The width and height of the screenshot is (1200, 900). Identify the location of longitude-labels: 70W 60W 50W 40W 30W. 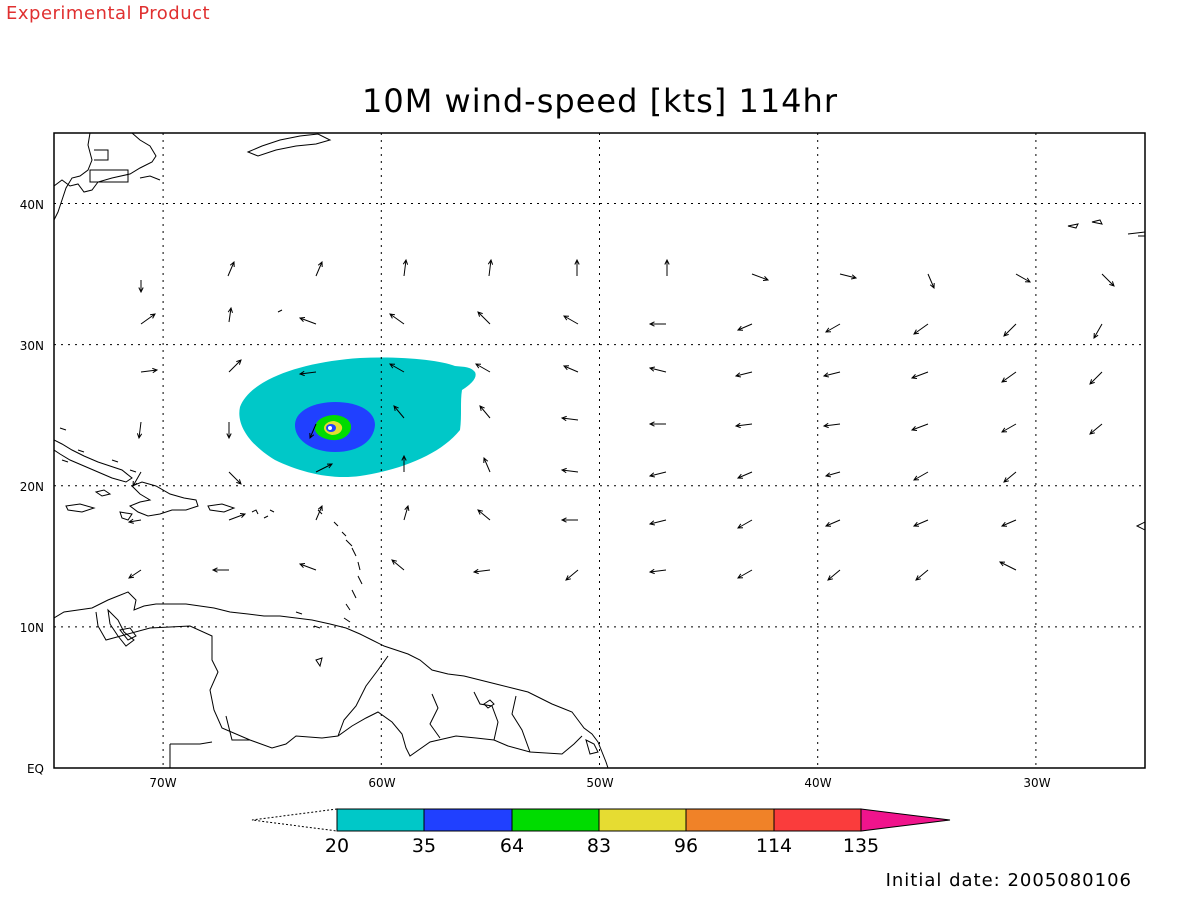
(599, 783).